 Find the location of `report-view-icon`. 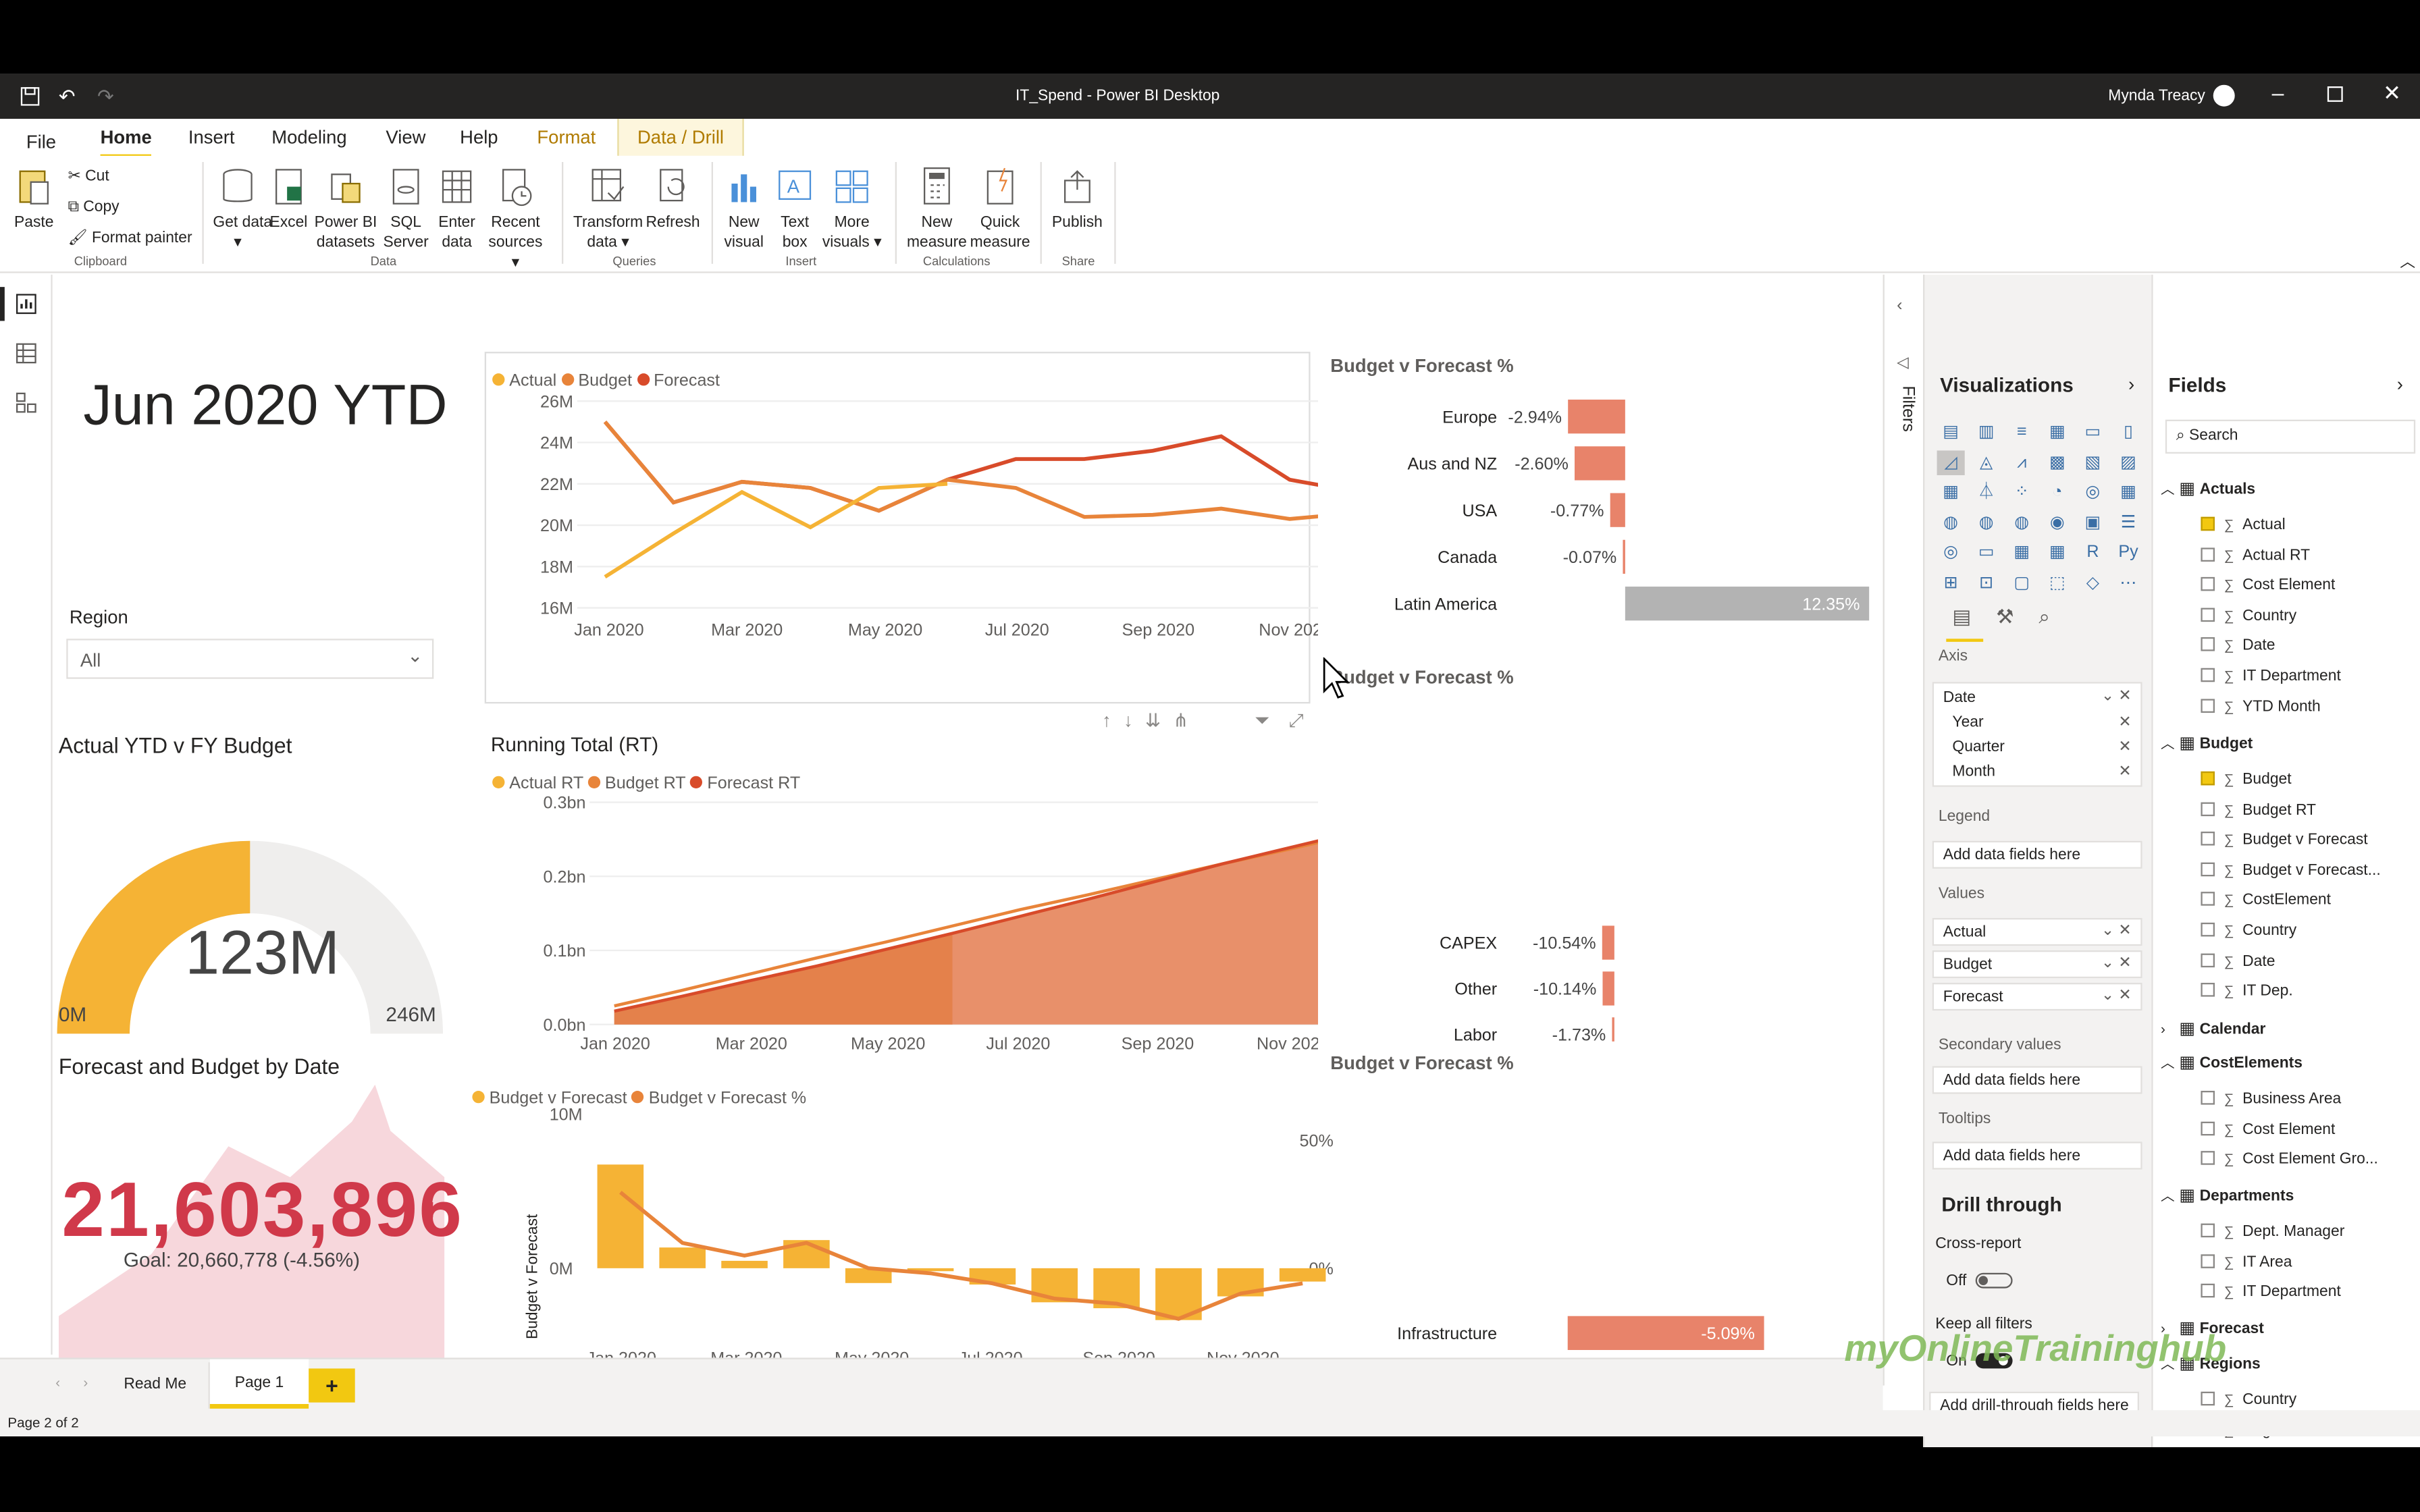

report-view-icon is located at coordinates (26, 307).